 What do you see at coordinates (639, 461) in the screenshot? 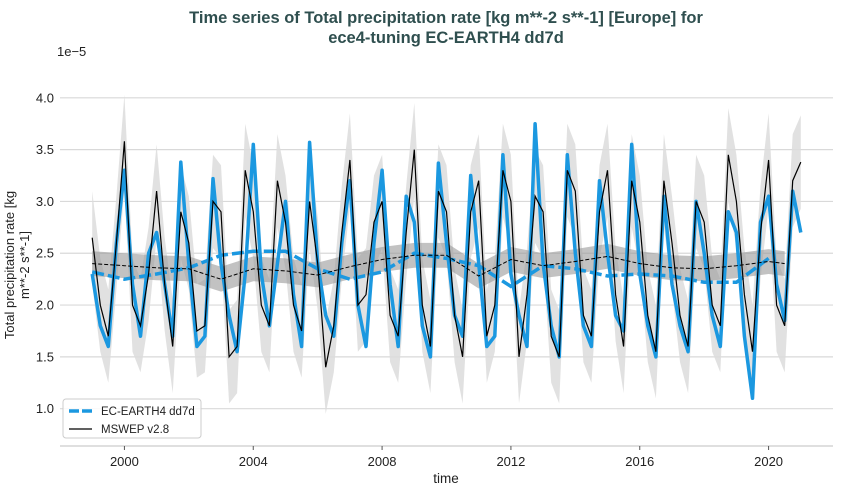
I see `x-tick-label: 2016` at bounding box center [639, 461].